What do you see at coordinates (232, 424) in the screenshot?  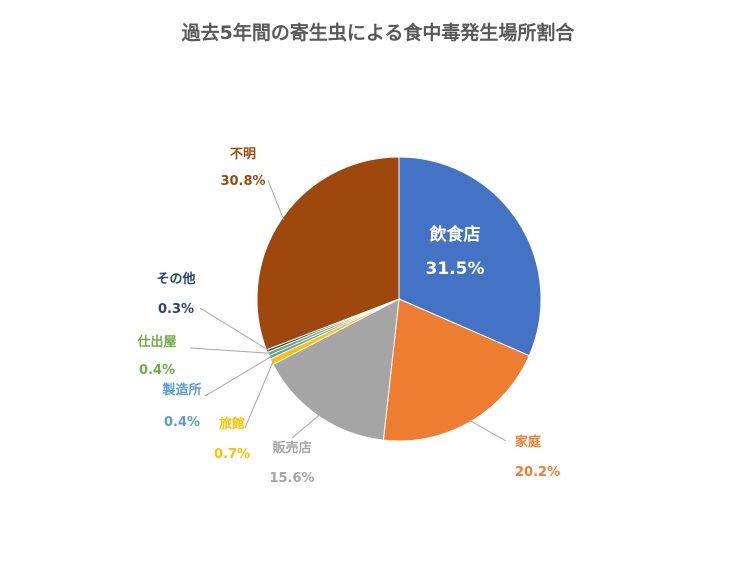 I see `slice-label-4: 旅館` at bounding box center [232, 424].